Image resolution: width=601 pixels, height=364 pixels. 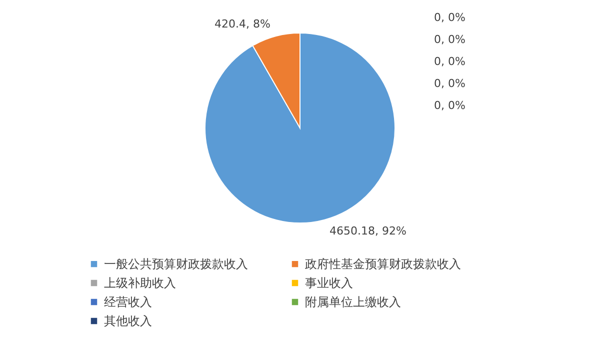 I want to click on data-label: 4650.18, 92%, so click(x=368, y=231).